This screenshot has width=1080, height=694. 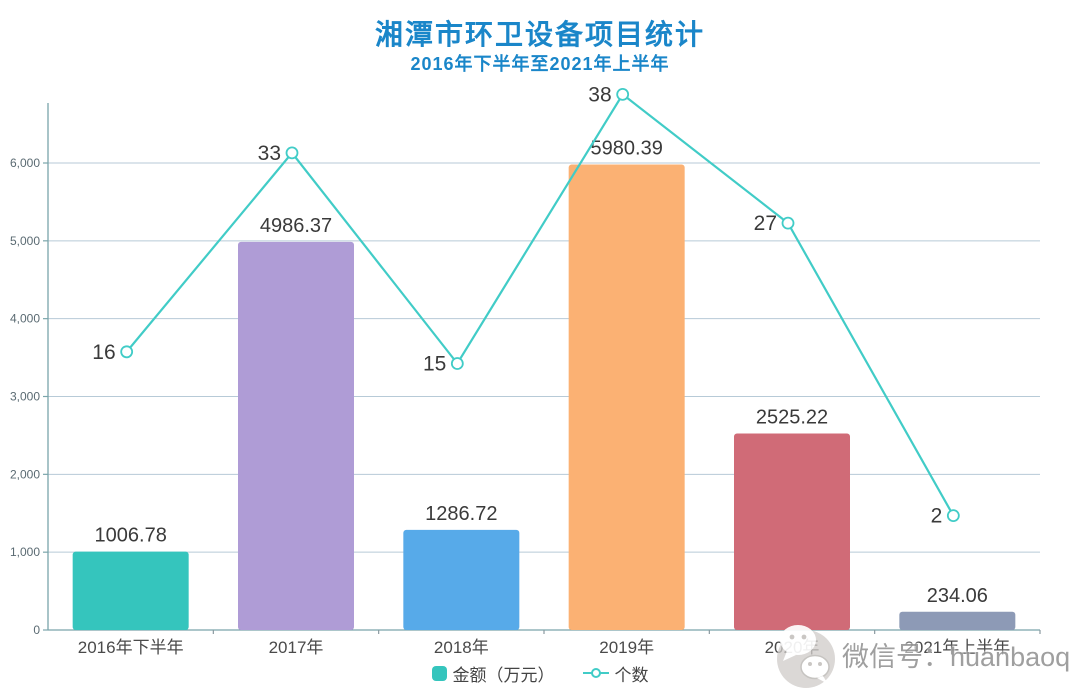 What do you see at coordinates (788, 223) in the screenshot?
I see `point-2020年` at bounding box center [788, 223].